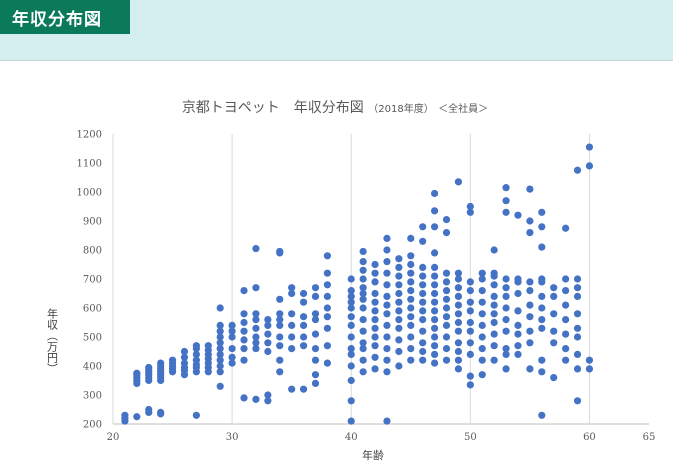  I want to click on y-tick-label: 300, so click(92, 396).